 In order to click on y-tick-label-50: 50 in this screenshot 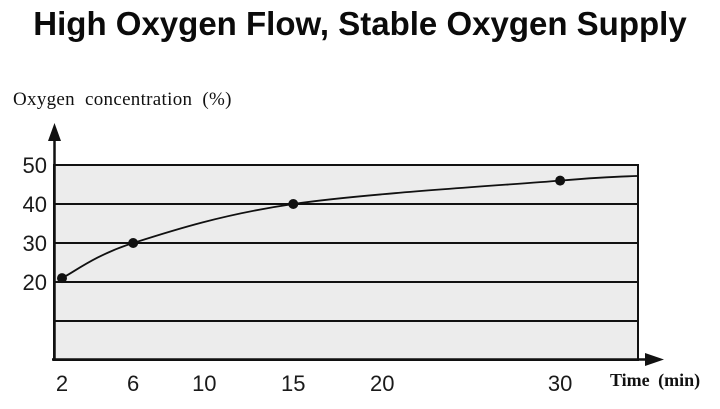, I will do `click(35, 165)`.